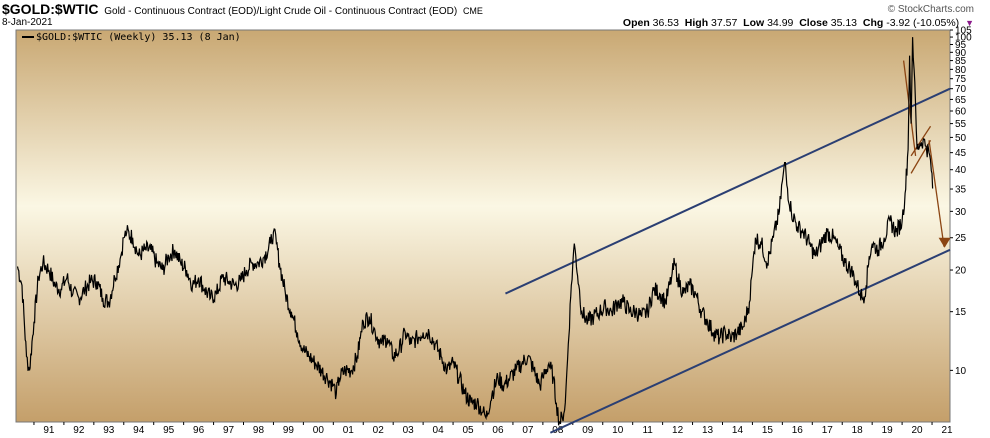  Describe the element at coordinates (969, 23) in the screenshot. I see `down-triangle-icon: ▼` at that location.